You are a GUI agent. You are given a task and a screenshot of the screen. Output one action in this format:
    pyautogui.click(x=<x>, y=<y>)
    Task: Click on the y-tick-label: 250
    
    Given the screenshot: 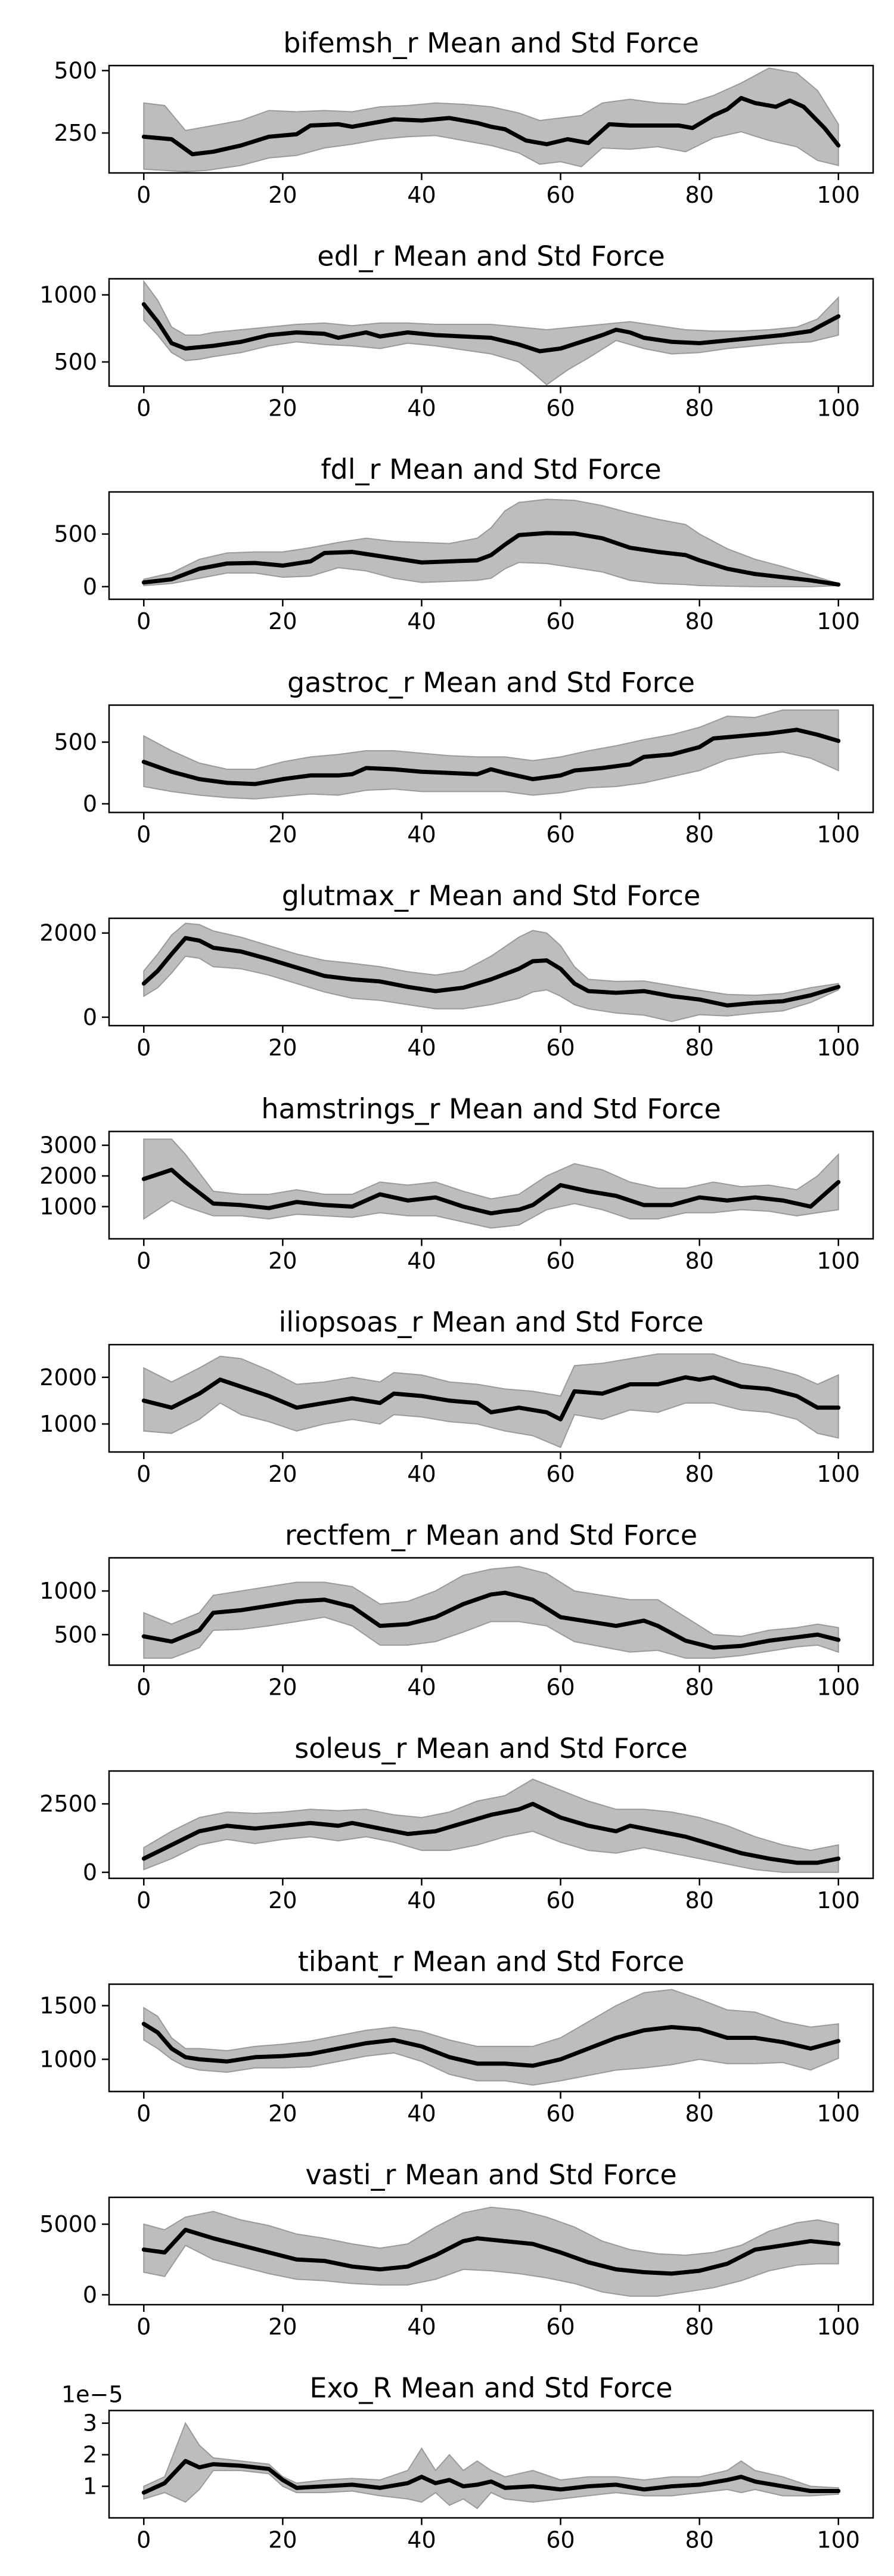 What is the action you would take?
    pyautogui.click(x=75, y=133)
    